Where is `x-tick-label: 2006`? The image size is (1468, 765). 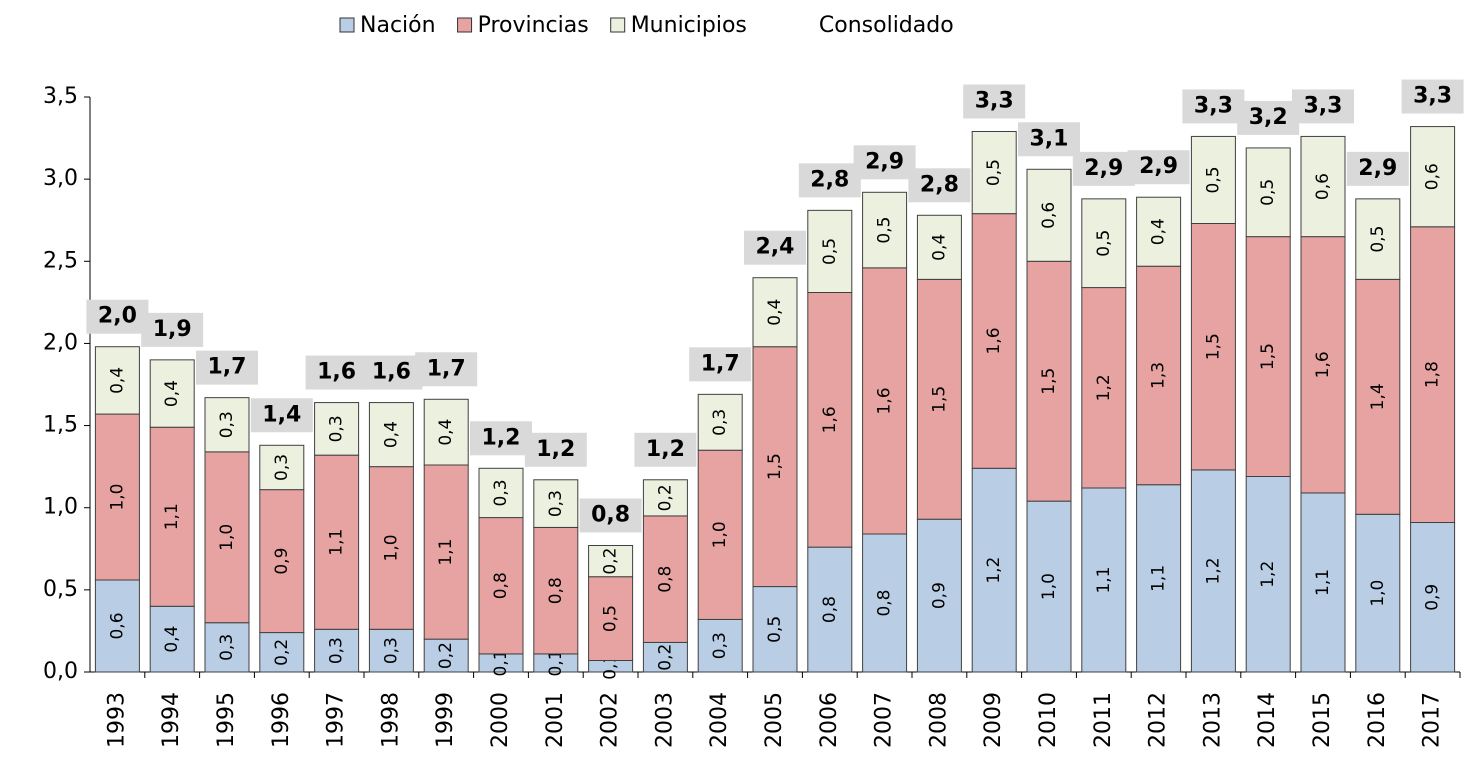
x-tick-label: 2006 is located at coordinates (829, 720).